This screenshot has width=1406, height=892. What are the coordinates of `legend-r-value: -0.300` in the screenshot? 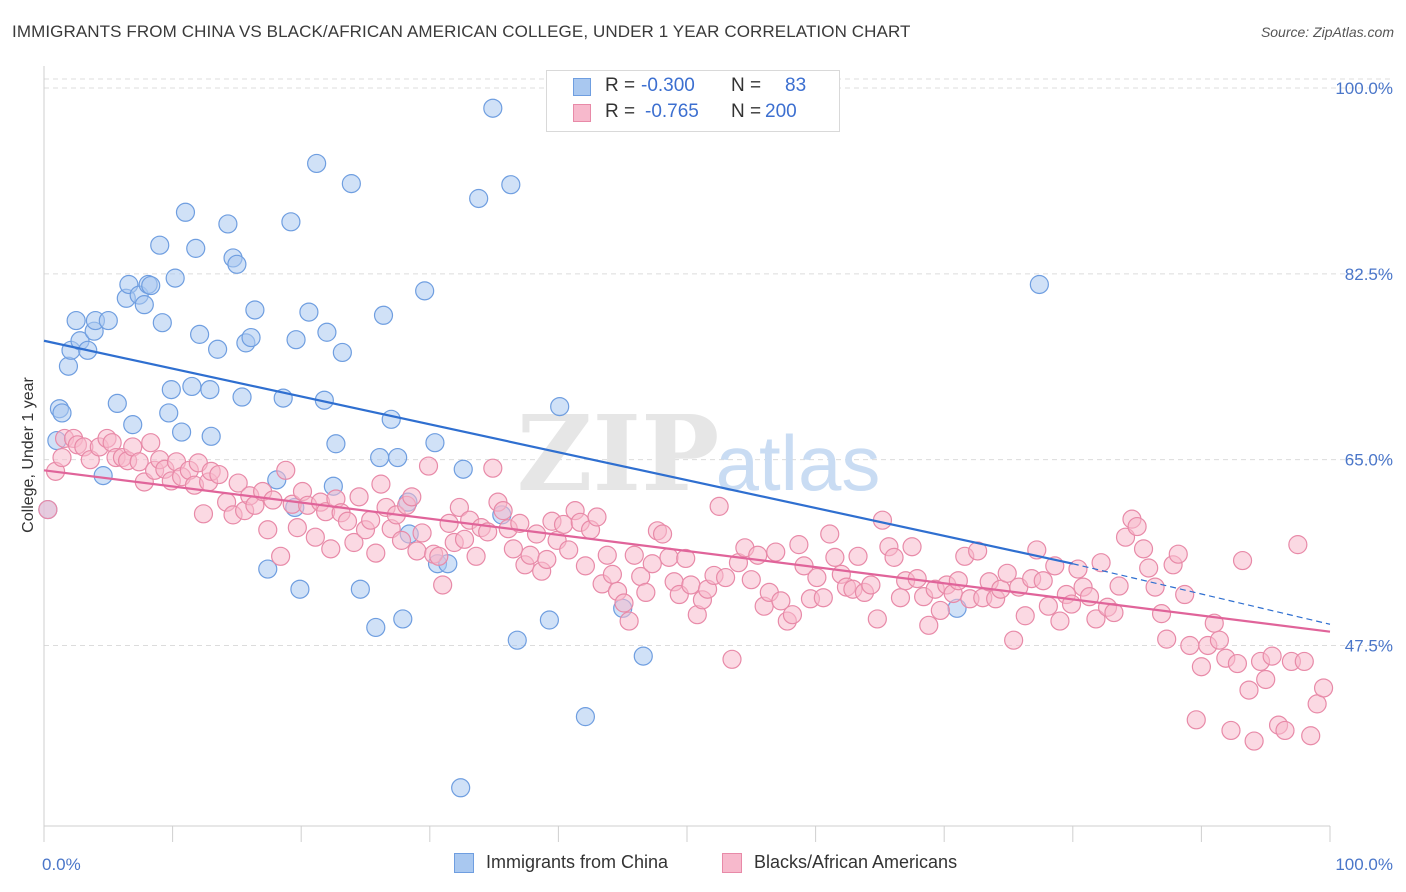 It's located at (668, 85).